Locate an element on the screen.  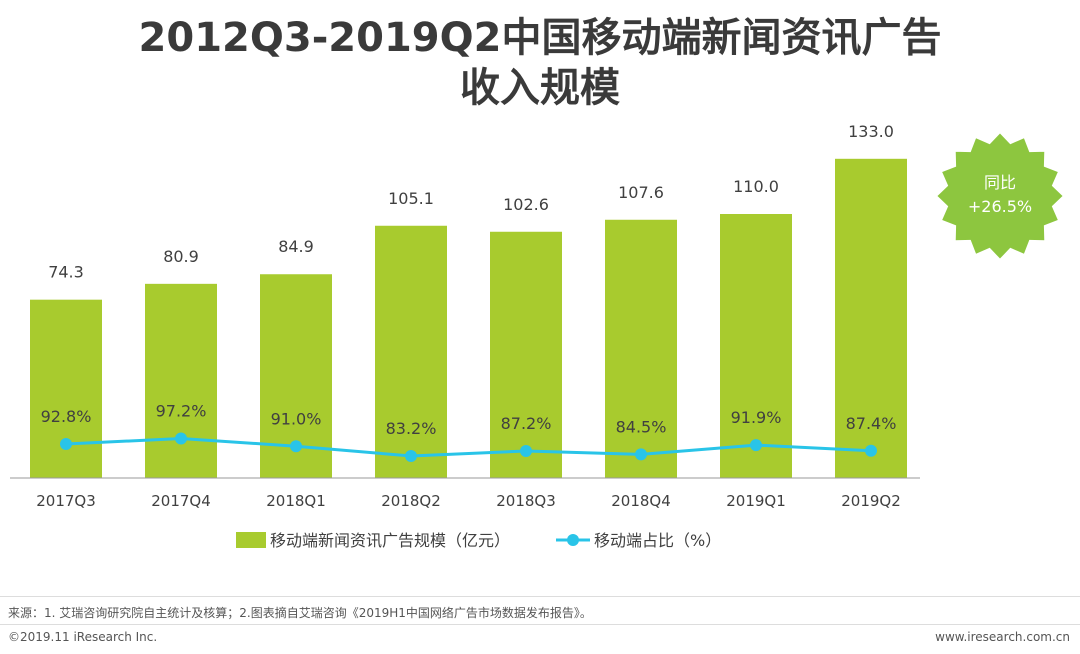
bar-2018Q3 is located at coordinates (526, 354).